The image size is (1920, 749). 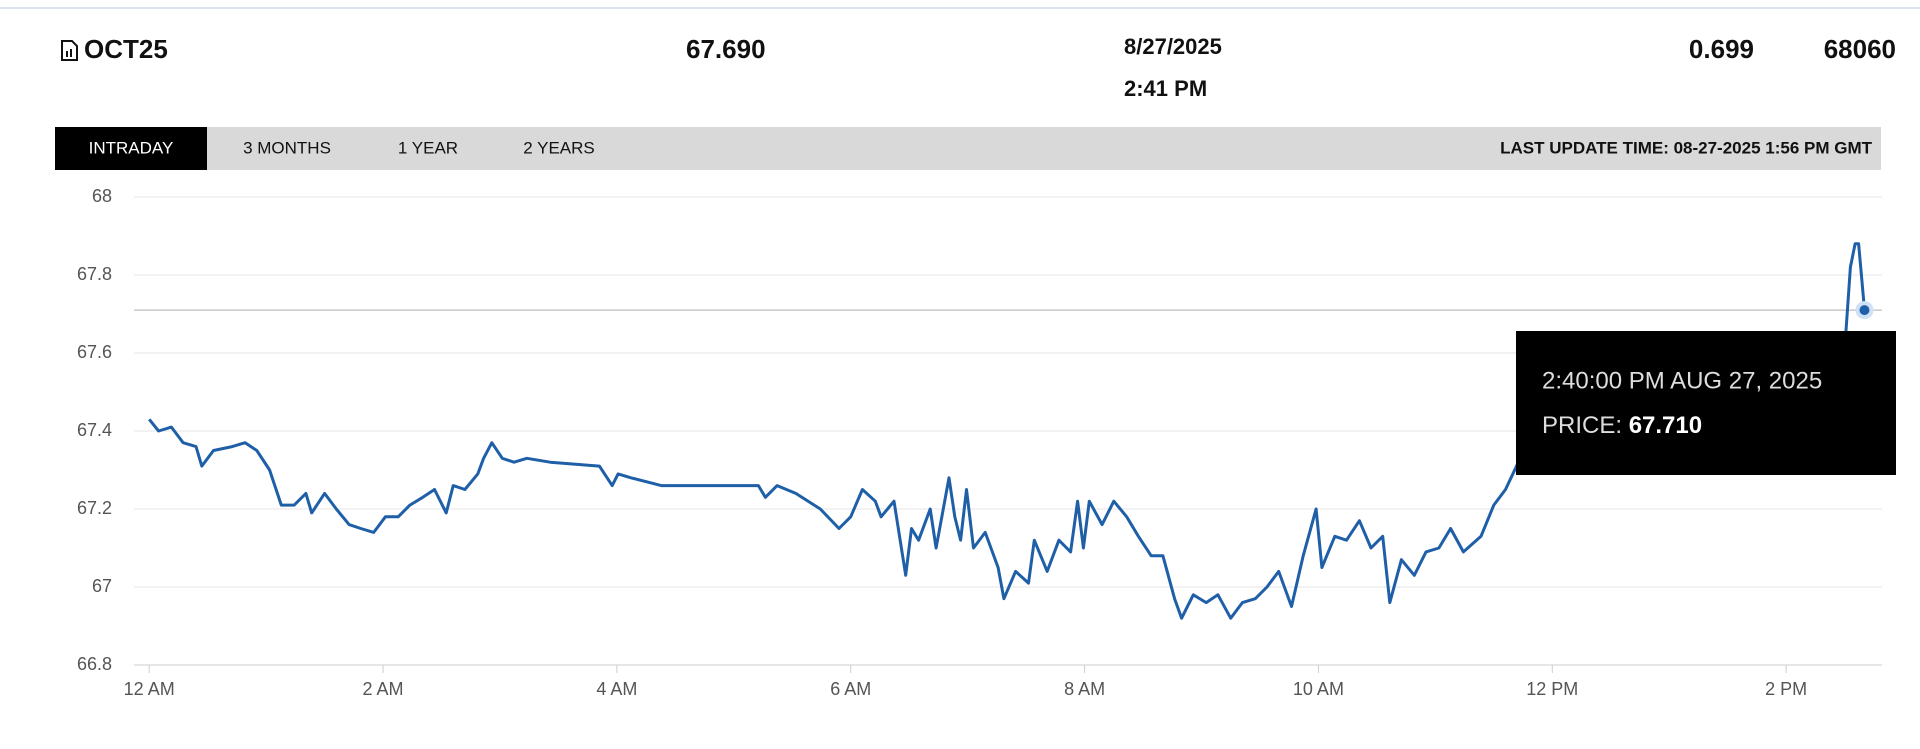 What do you see at coordinates (1721, 49) in the screenshot?
I see `change: 0.699` at bounding box center [1721, 49].